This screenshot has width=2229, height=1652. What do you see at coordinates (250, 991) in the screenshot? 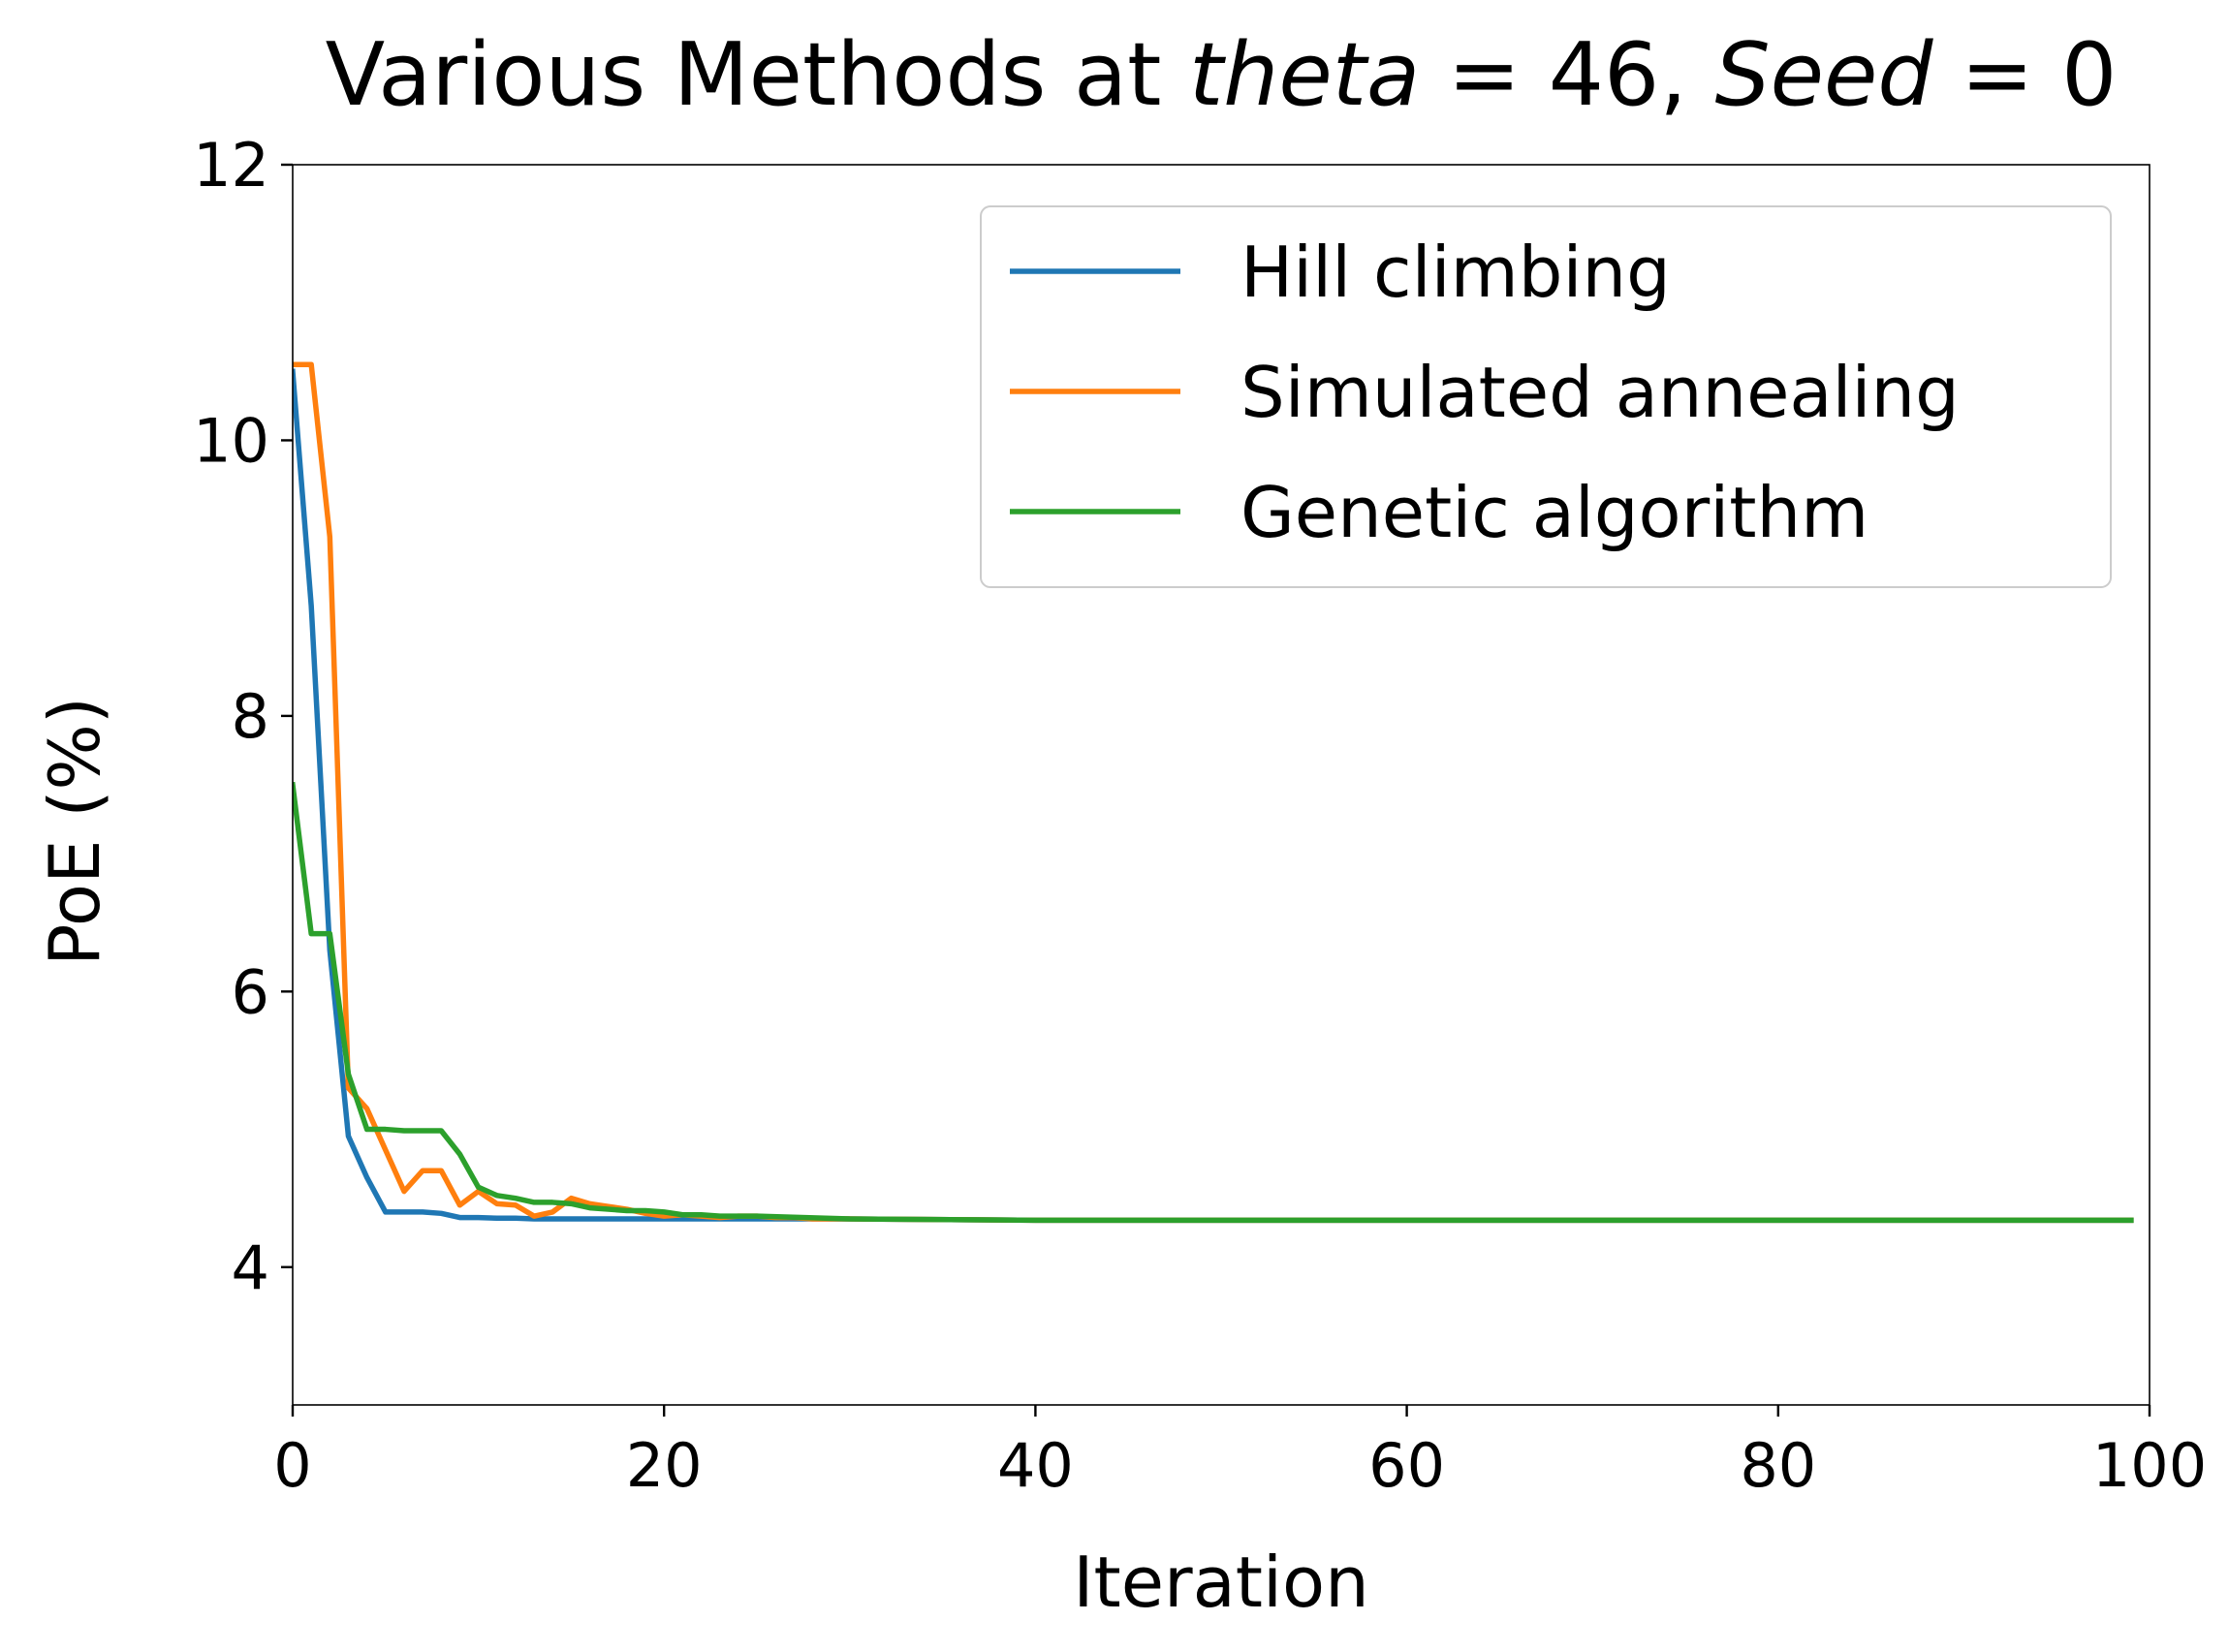
I see `y-tick-label: 6` at bounding box center [250, 991].